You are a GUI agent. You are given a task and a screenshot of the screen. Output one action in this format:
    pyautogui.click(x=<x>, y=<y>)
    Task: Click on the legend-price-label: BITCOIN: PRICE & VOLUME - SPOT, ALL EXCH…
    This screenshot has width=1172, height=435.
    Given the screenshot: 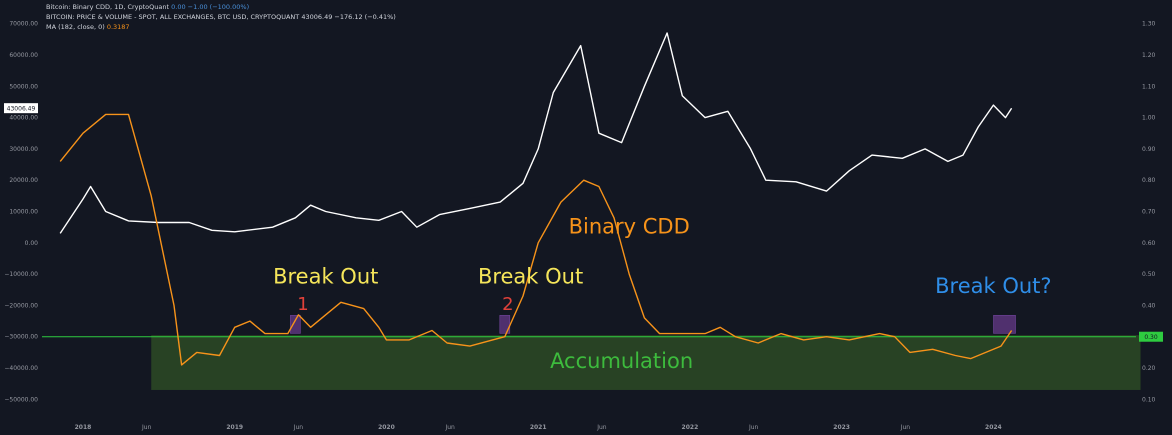 What is the action you would take?
    pyautogui.click(x=173, y=17)
    